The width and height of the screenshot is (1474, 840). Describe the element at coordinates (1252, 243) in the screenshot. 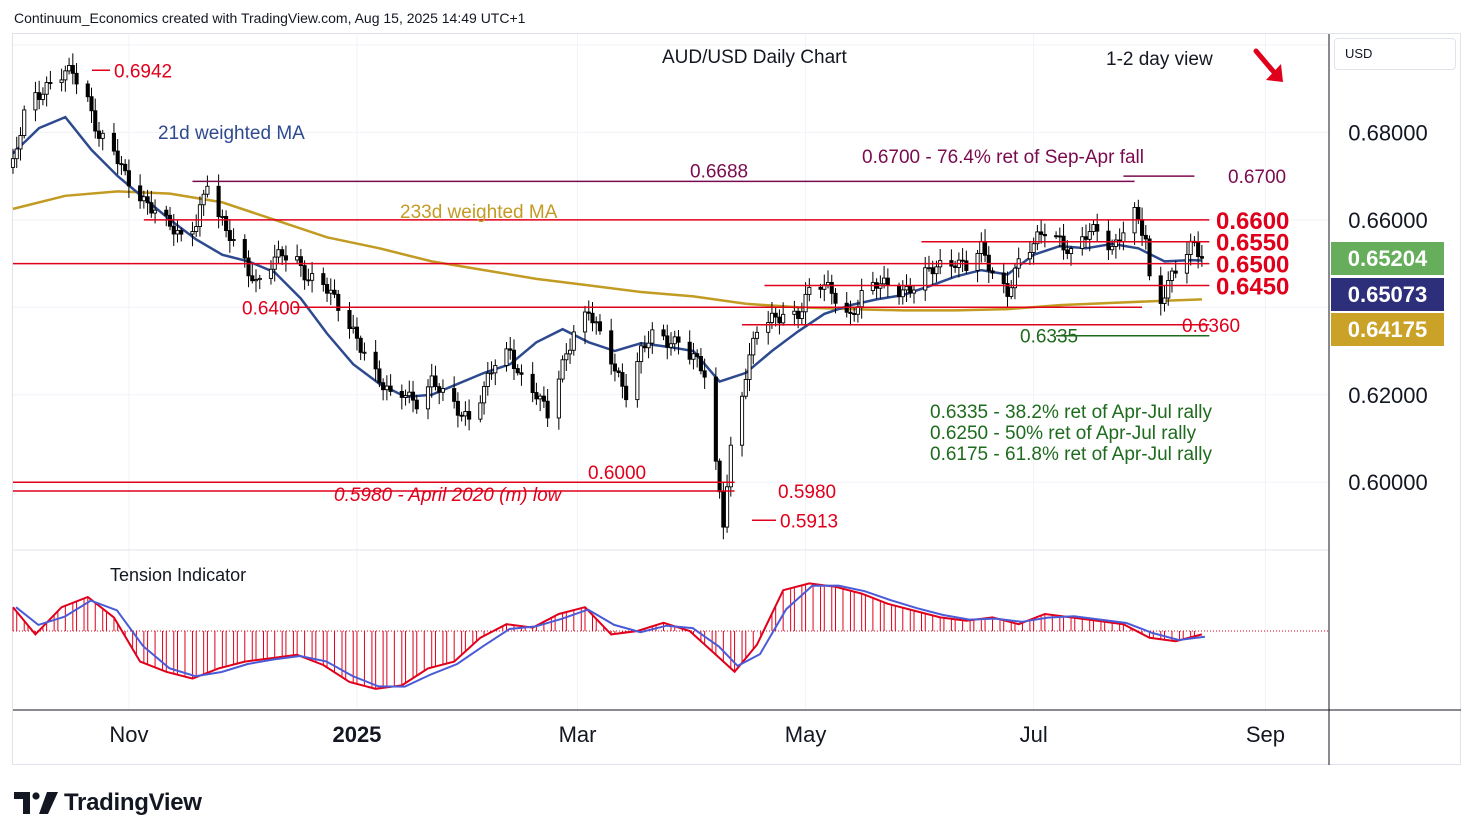

I see `level-label-0.6550: 0.6550` at that location.